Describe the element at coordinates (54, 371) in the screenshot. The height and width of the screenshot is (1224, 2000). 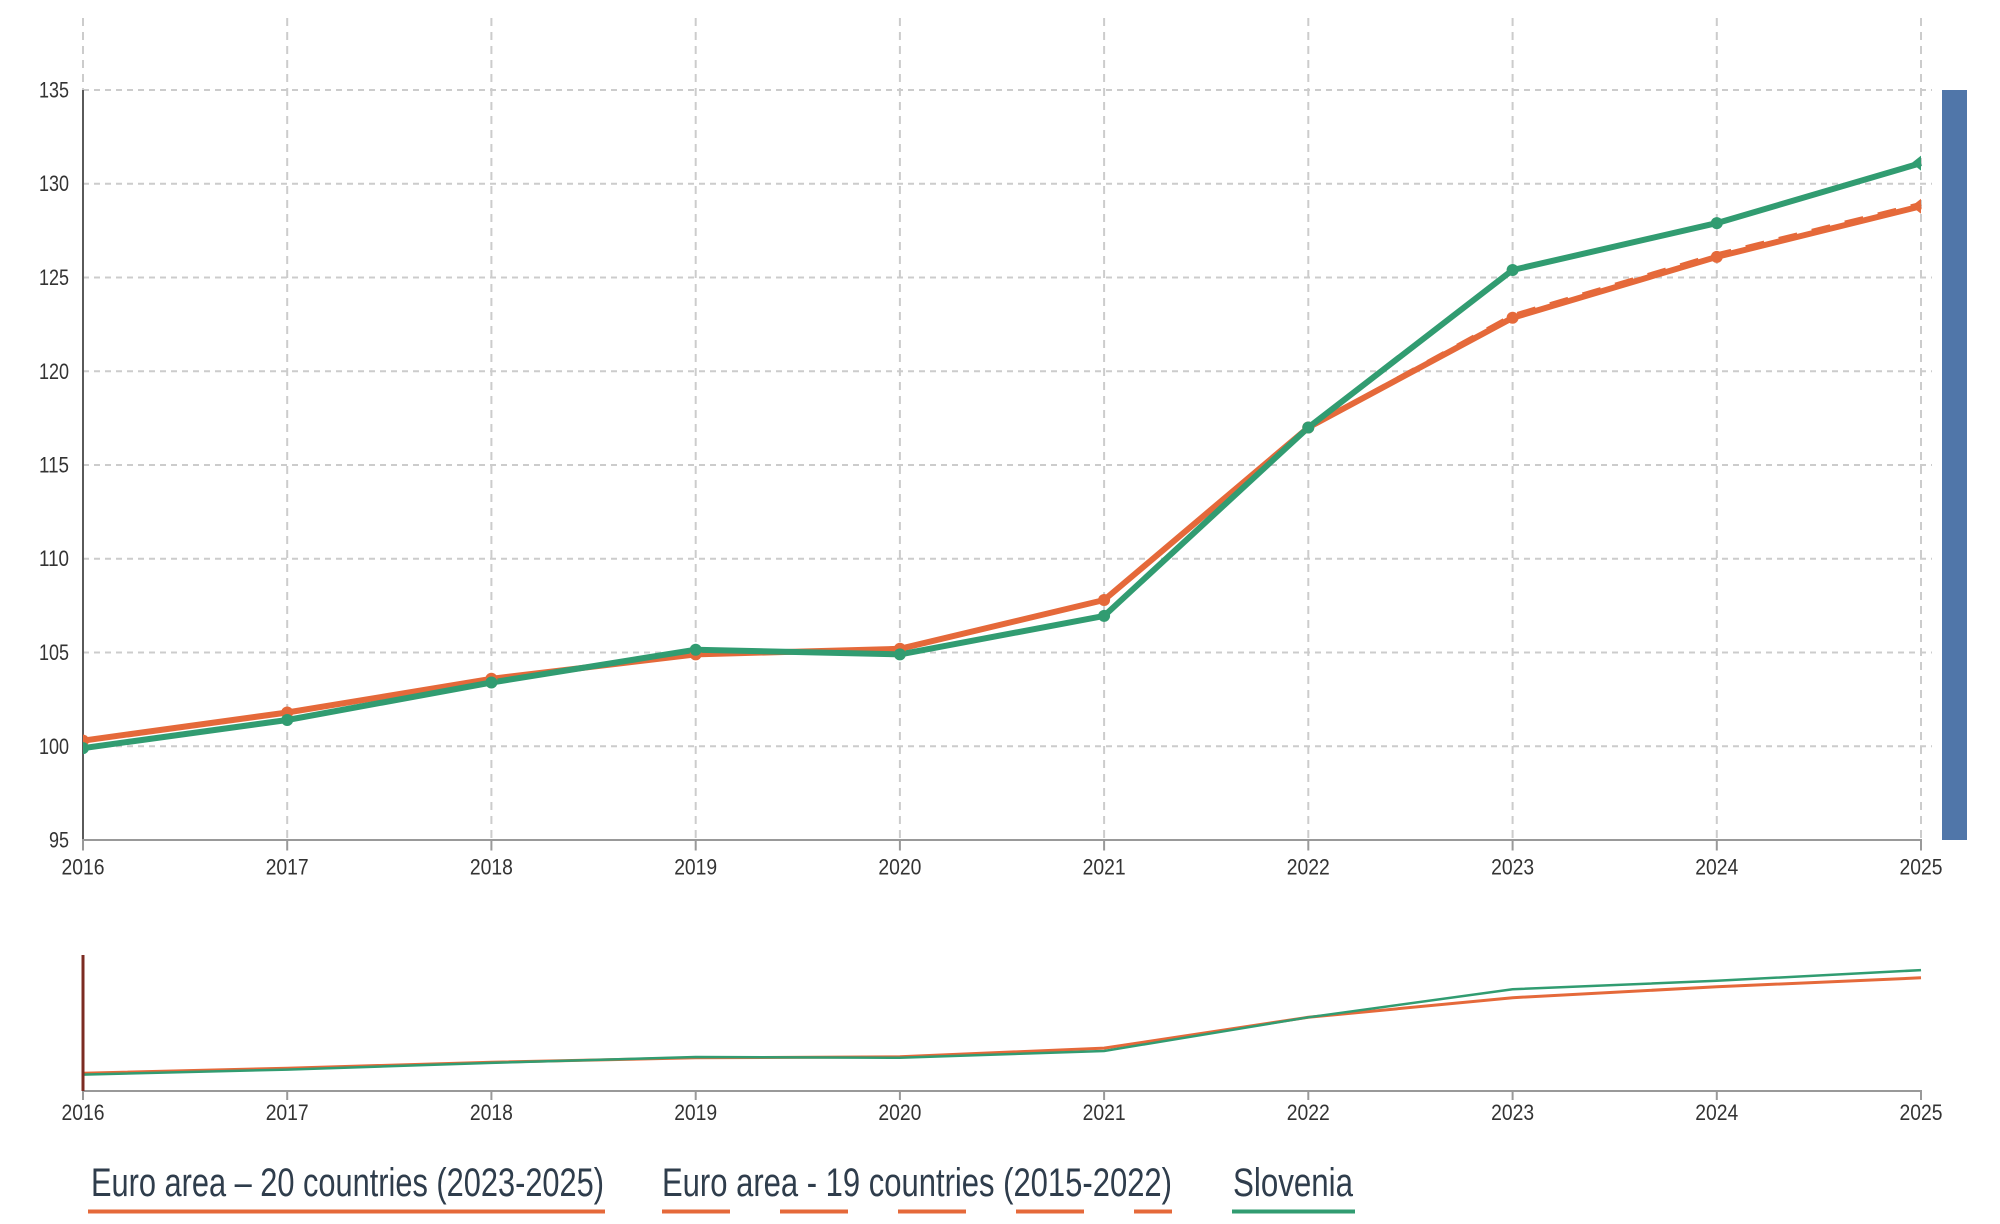
I see `svg-text: 120` at that location.